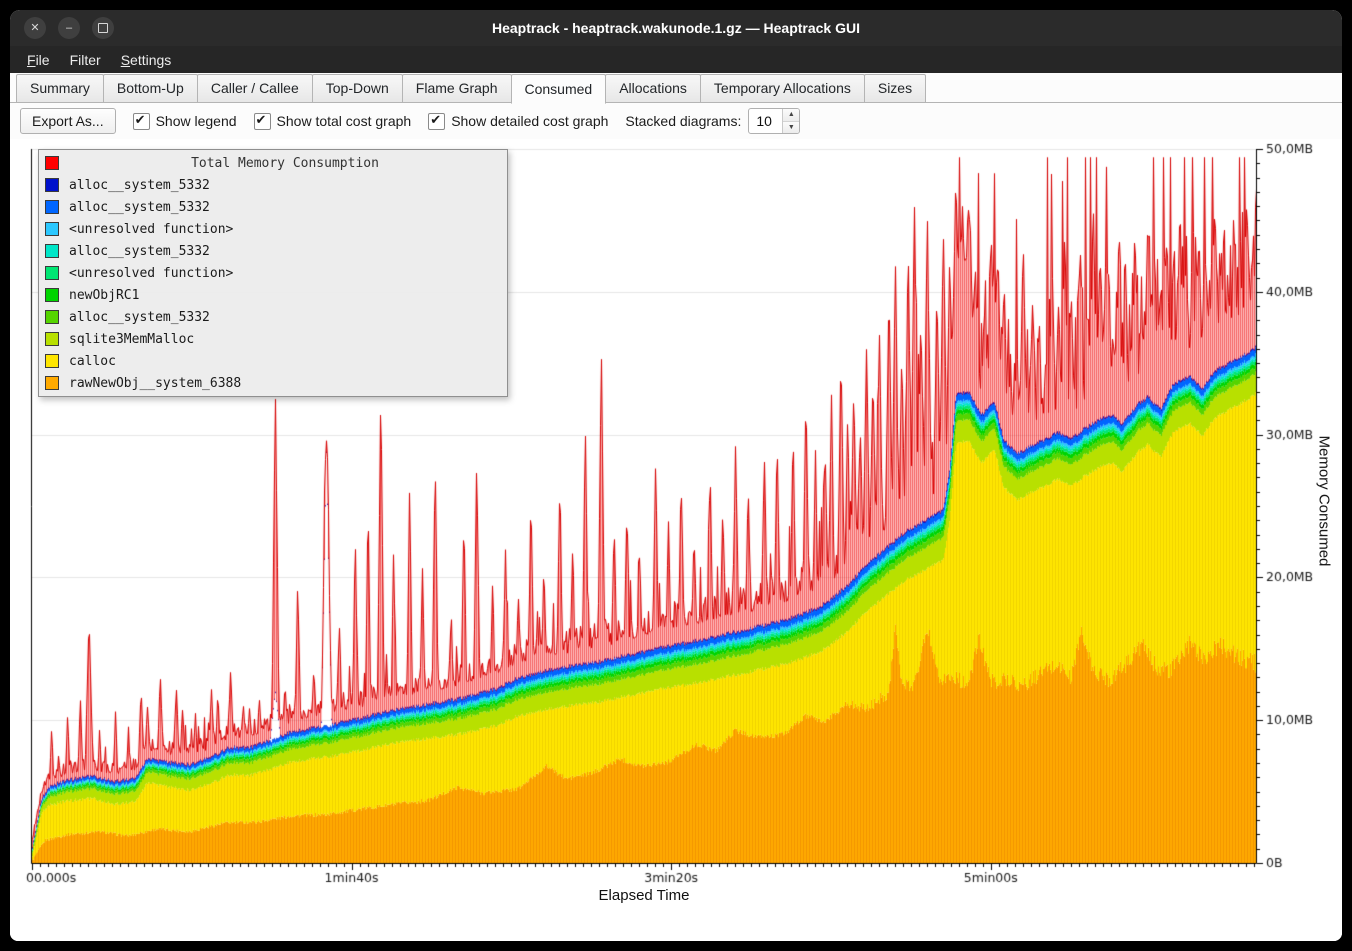  Describe the element at coordinates (791, 115) in the screenshot. I see `stepper-up-button: ▲` at that location.